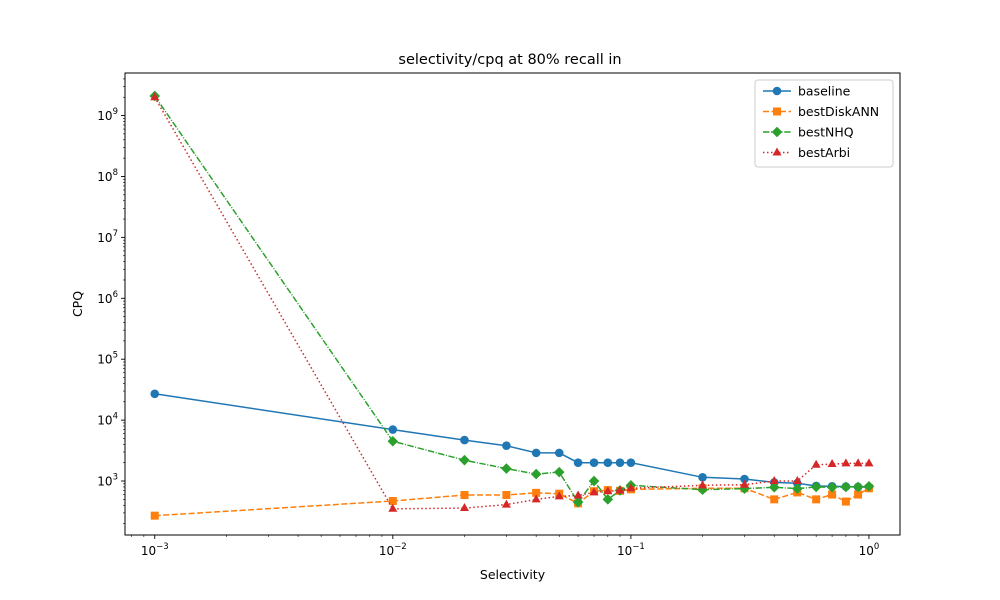 This screenshot has width=1000, height=600. Describe the element at coordinates (77, 304) in the screenshot. I see `y-axis-label: CPQ` at that location.